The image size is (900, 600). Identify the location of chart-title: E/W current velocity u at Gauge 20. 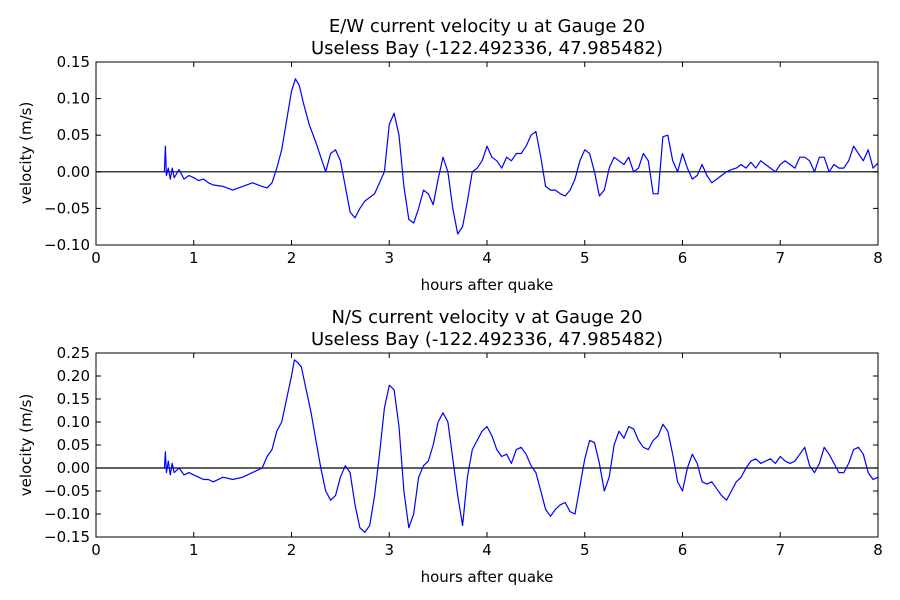
(487, 26).